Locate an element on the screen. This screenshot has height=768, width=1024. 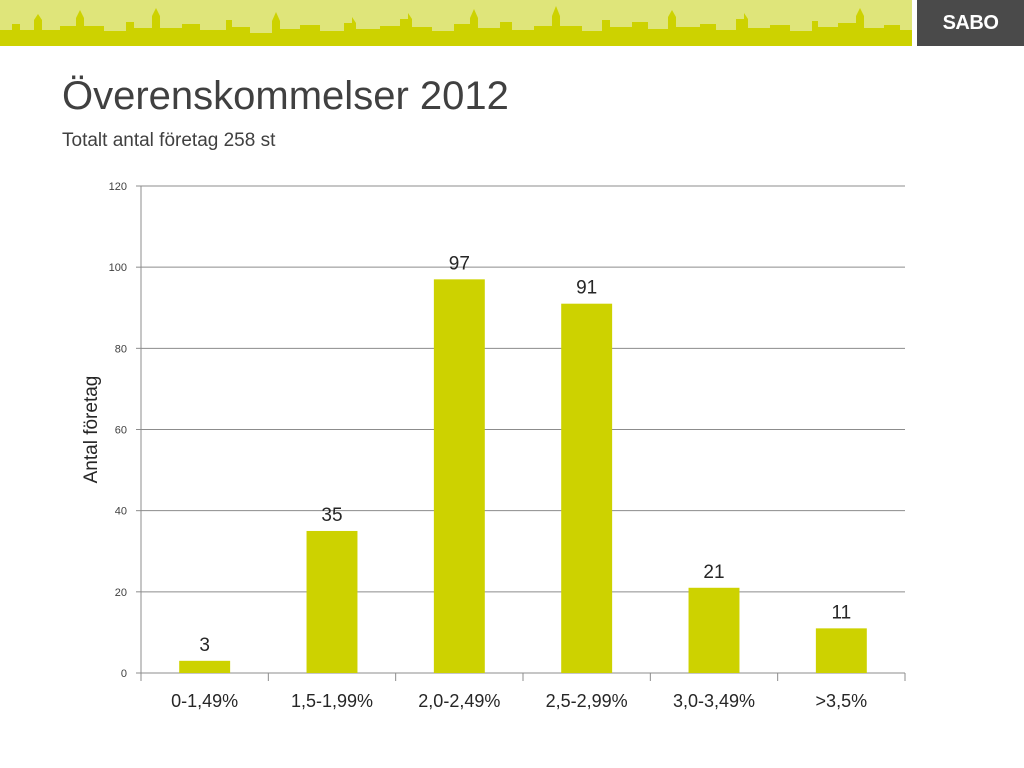
city-skyline-graphic is located at coordinates (456, 26).